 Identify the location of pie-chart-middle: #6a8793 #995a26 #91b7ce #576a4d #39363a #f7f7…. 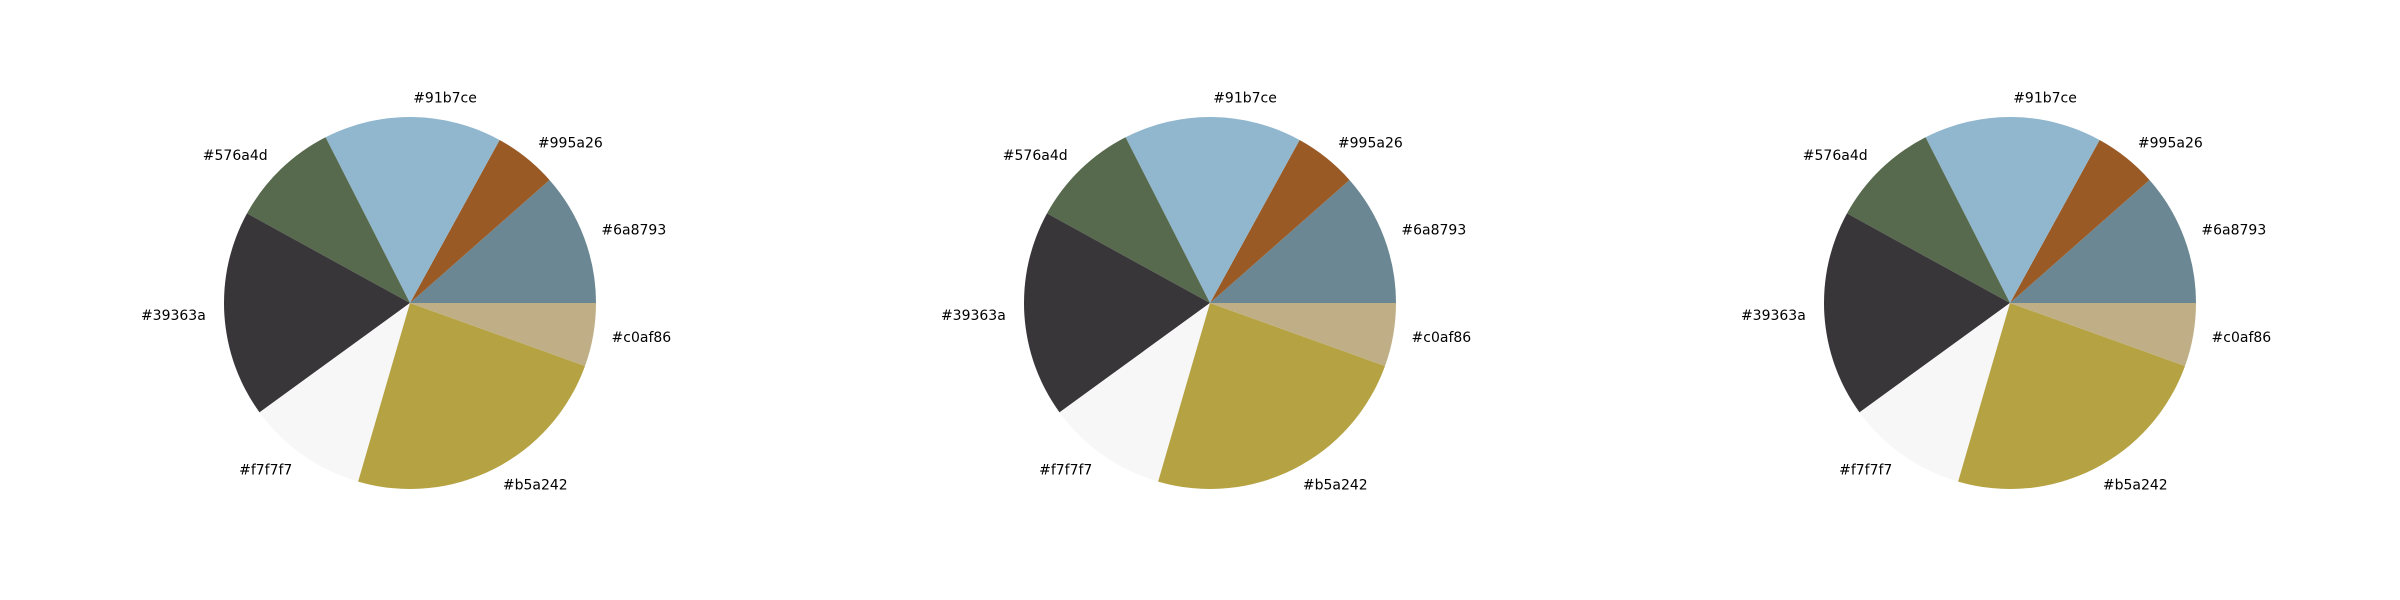
(1206, 291).